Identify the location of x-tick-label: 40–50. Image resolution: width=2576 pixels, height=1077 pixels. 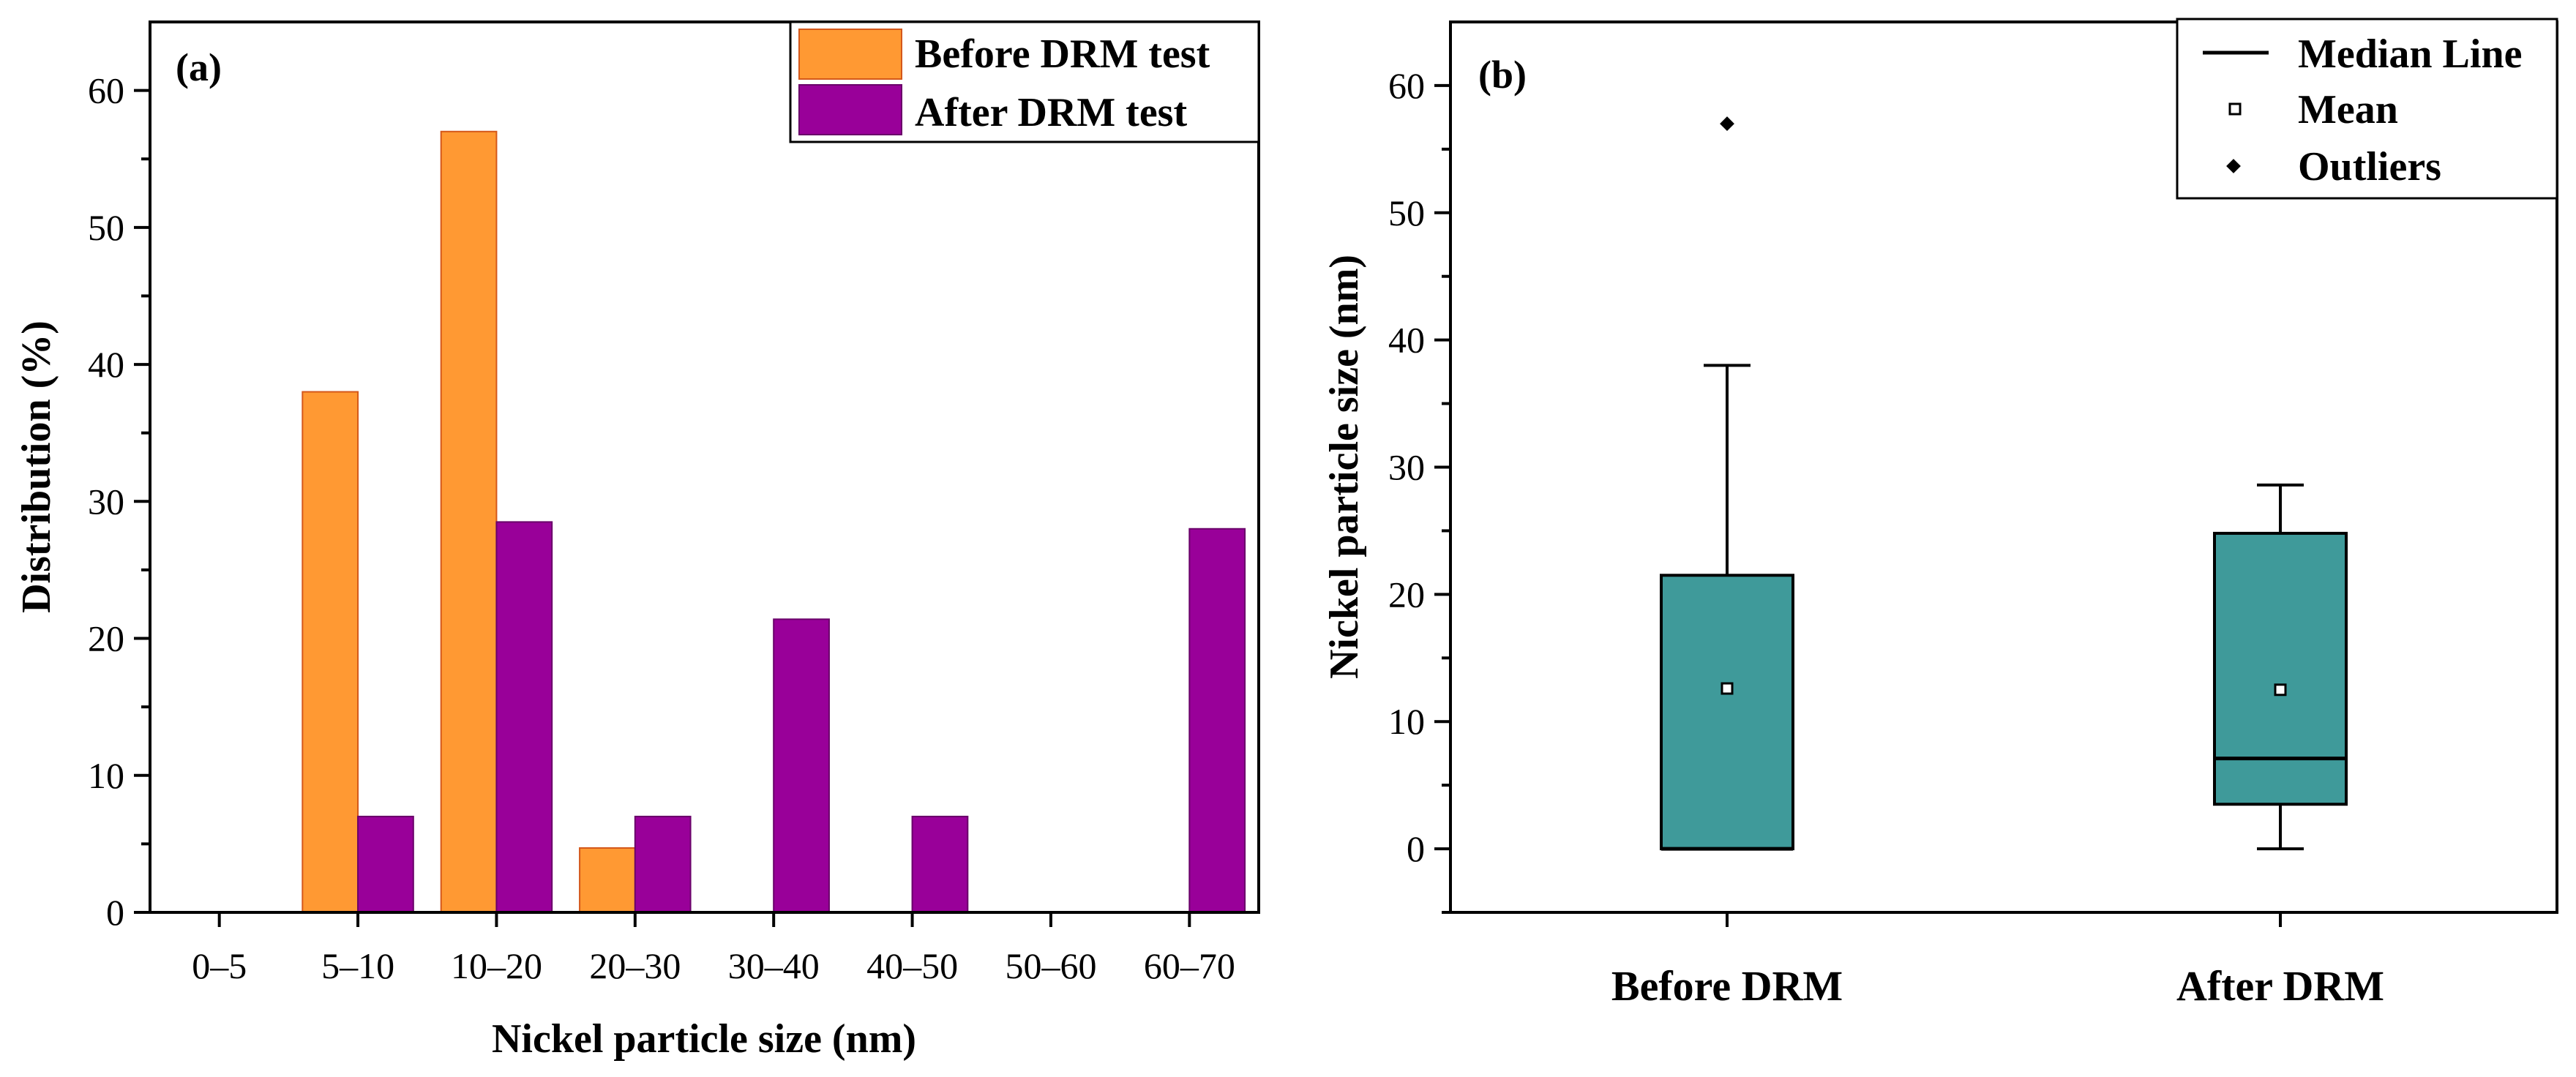
(912, 966).